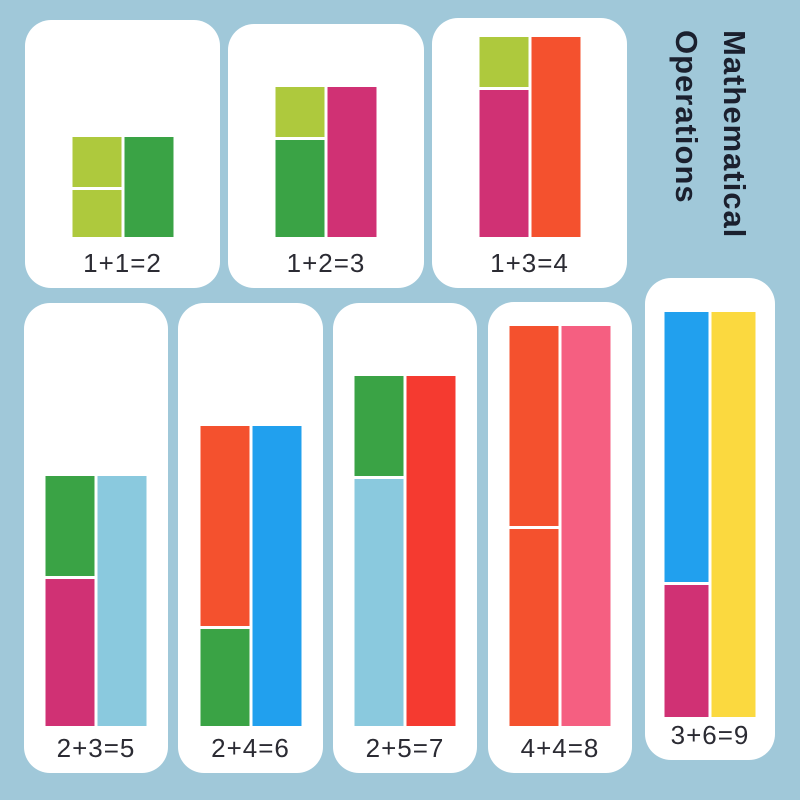  I want to click on equation-card: 1+3=4, so click(529, 153).